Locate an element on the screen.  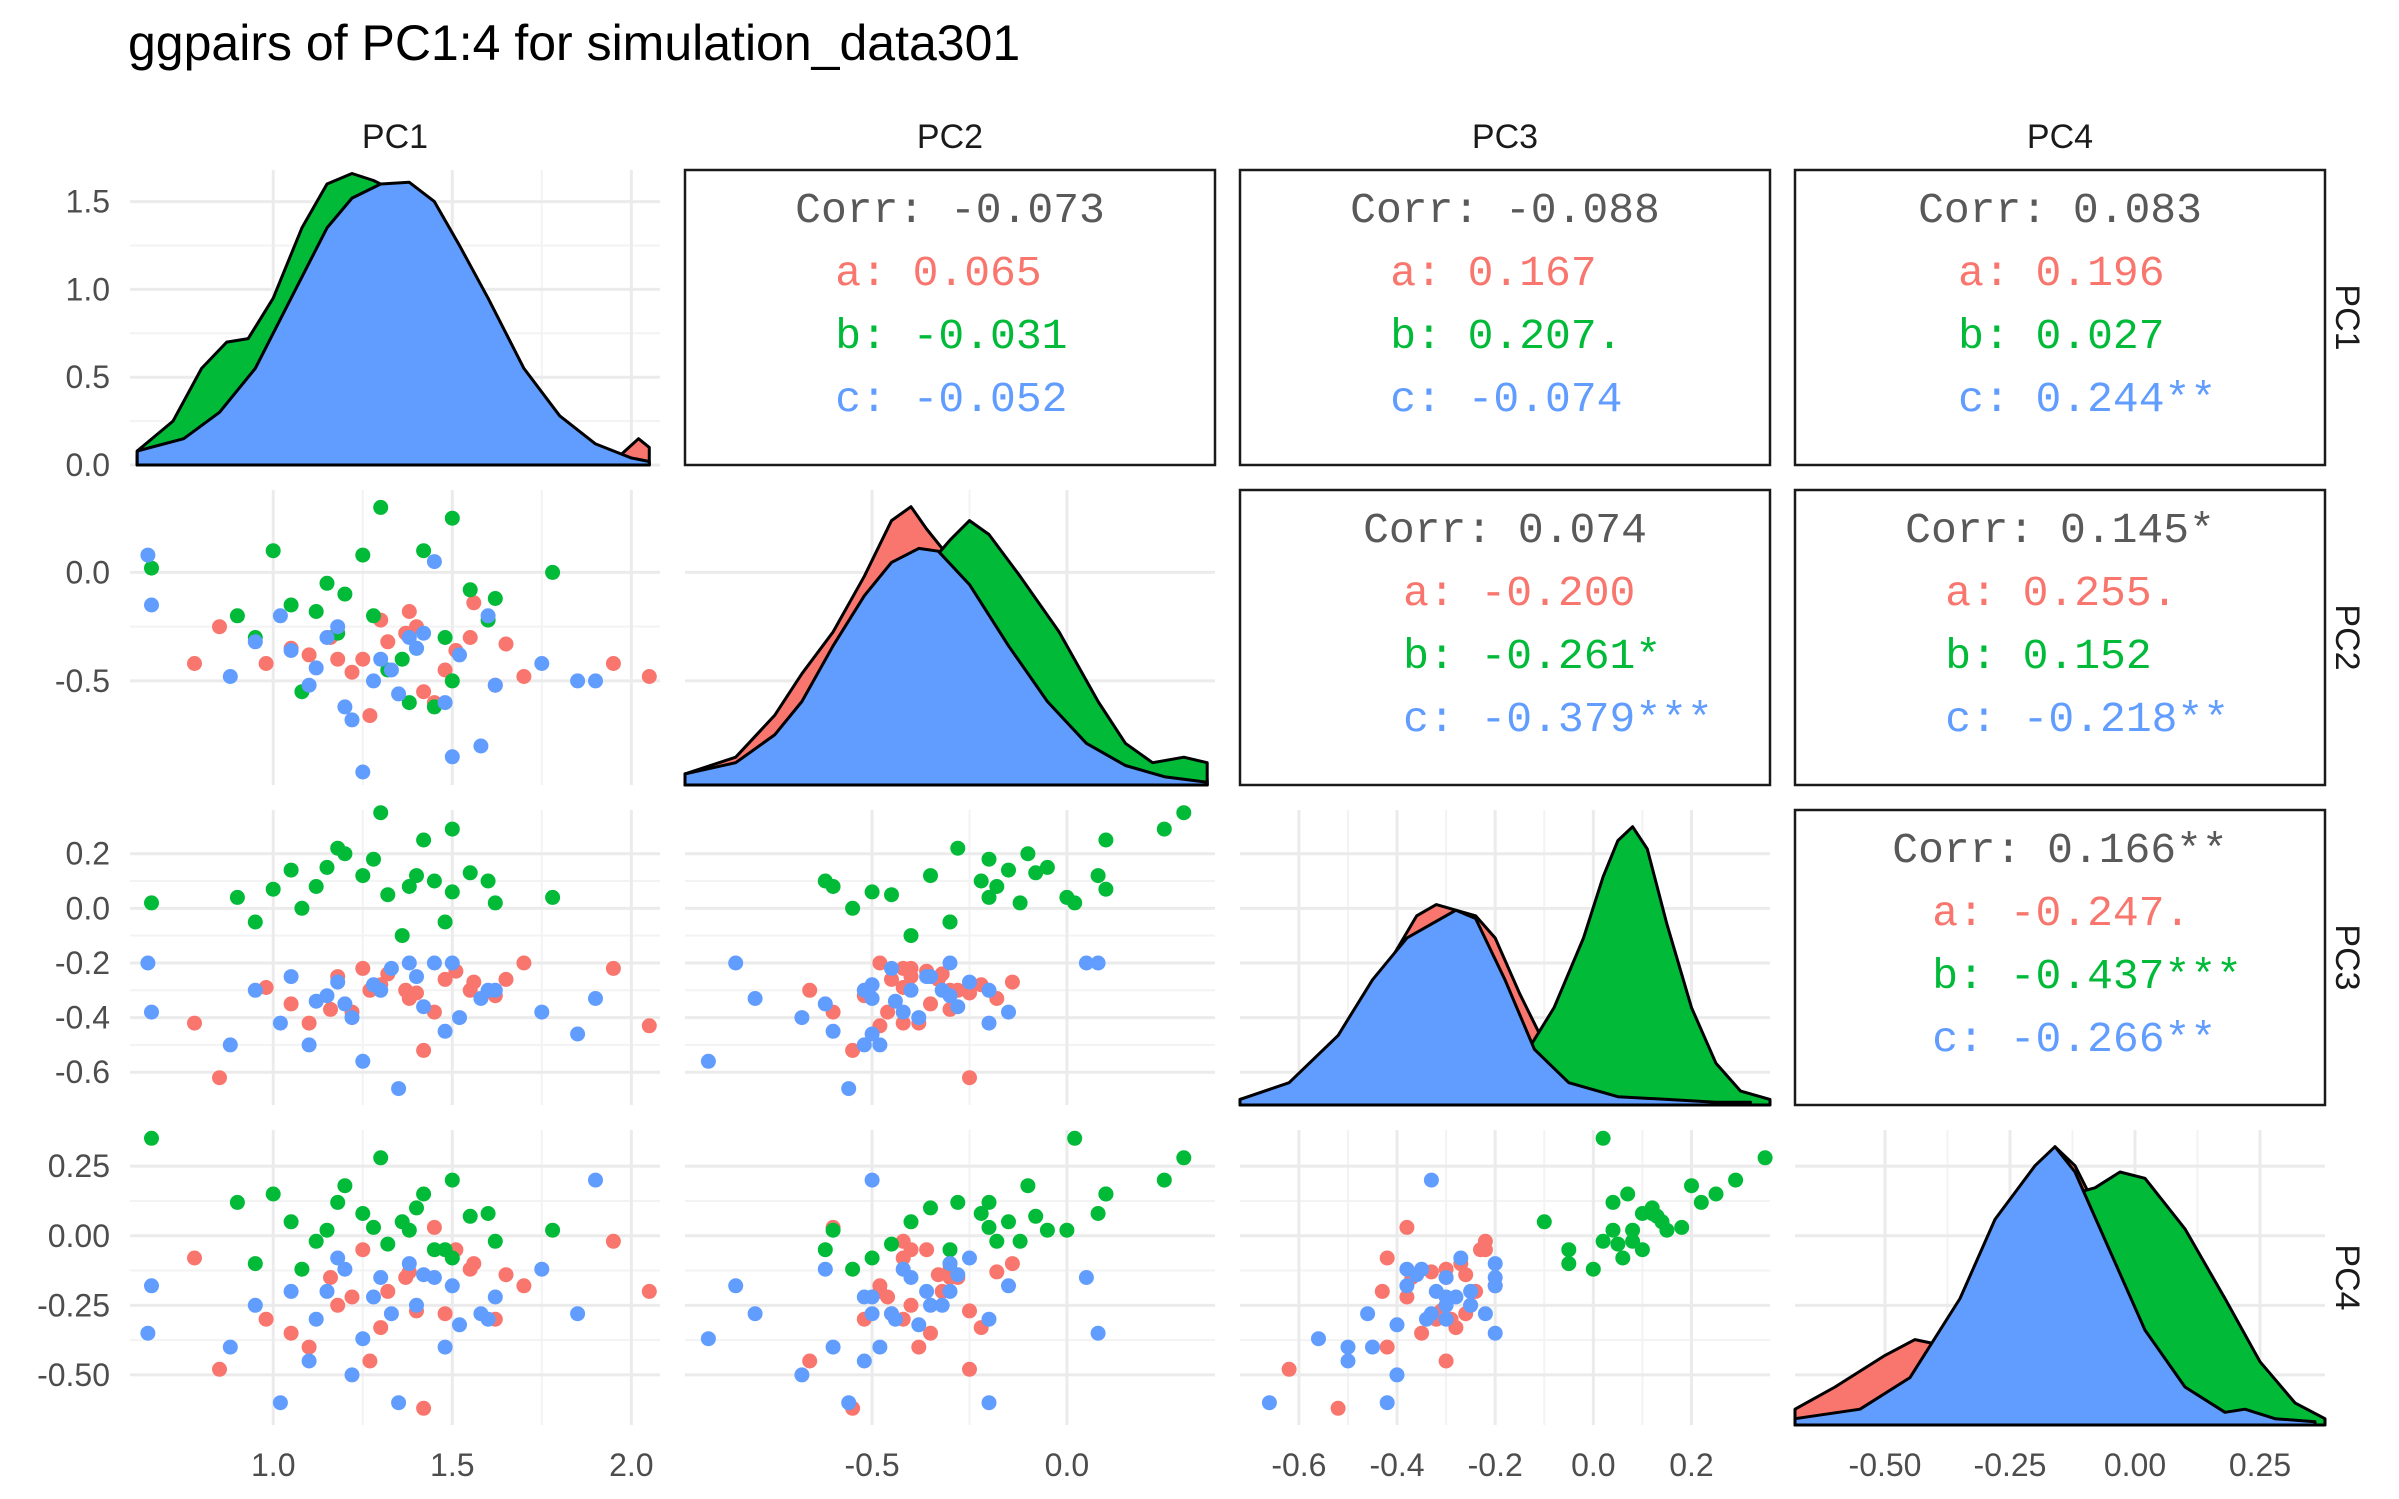
corr-text-PC2-PC3-c: c: -0.379*** is located at coordinates (1558, 719).